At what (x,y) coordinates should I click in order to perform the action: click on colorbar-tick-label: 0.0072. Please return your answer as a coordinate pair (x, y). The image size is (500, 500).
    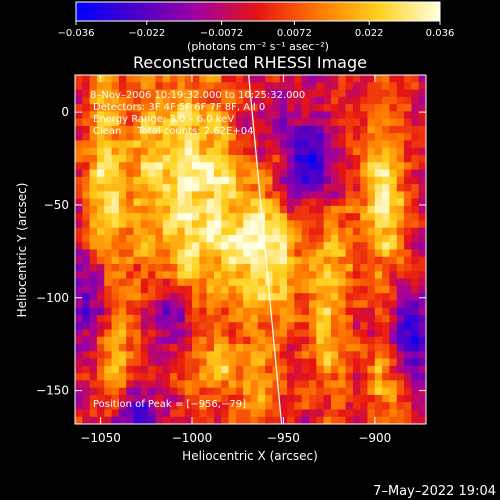
    Looking at the image, I should click on (294, 33).